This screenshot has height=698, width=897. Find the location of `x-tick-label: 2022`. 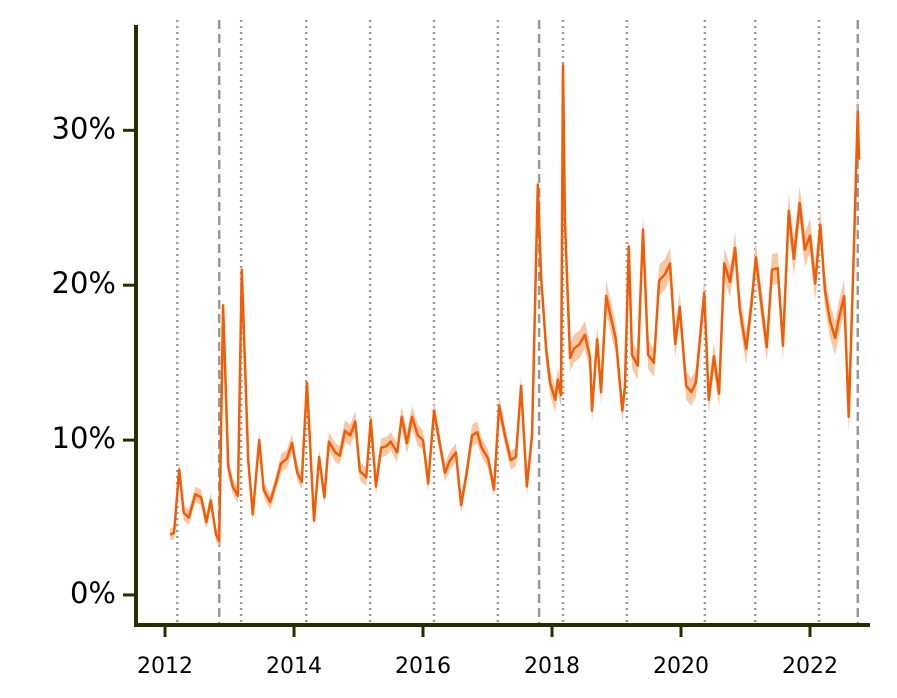

x-tick-label: 2022 is located at coordinates (810, 666).